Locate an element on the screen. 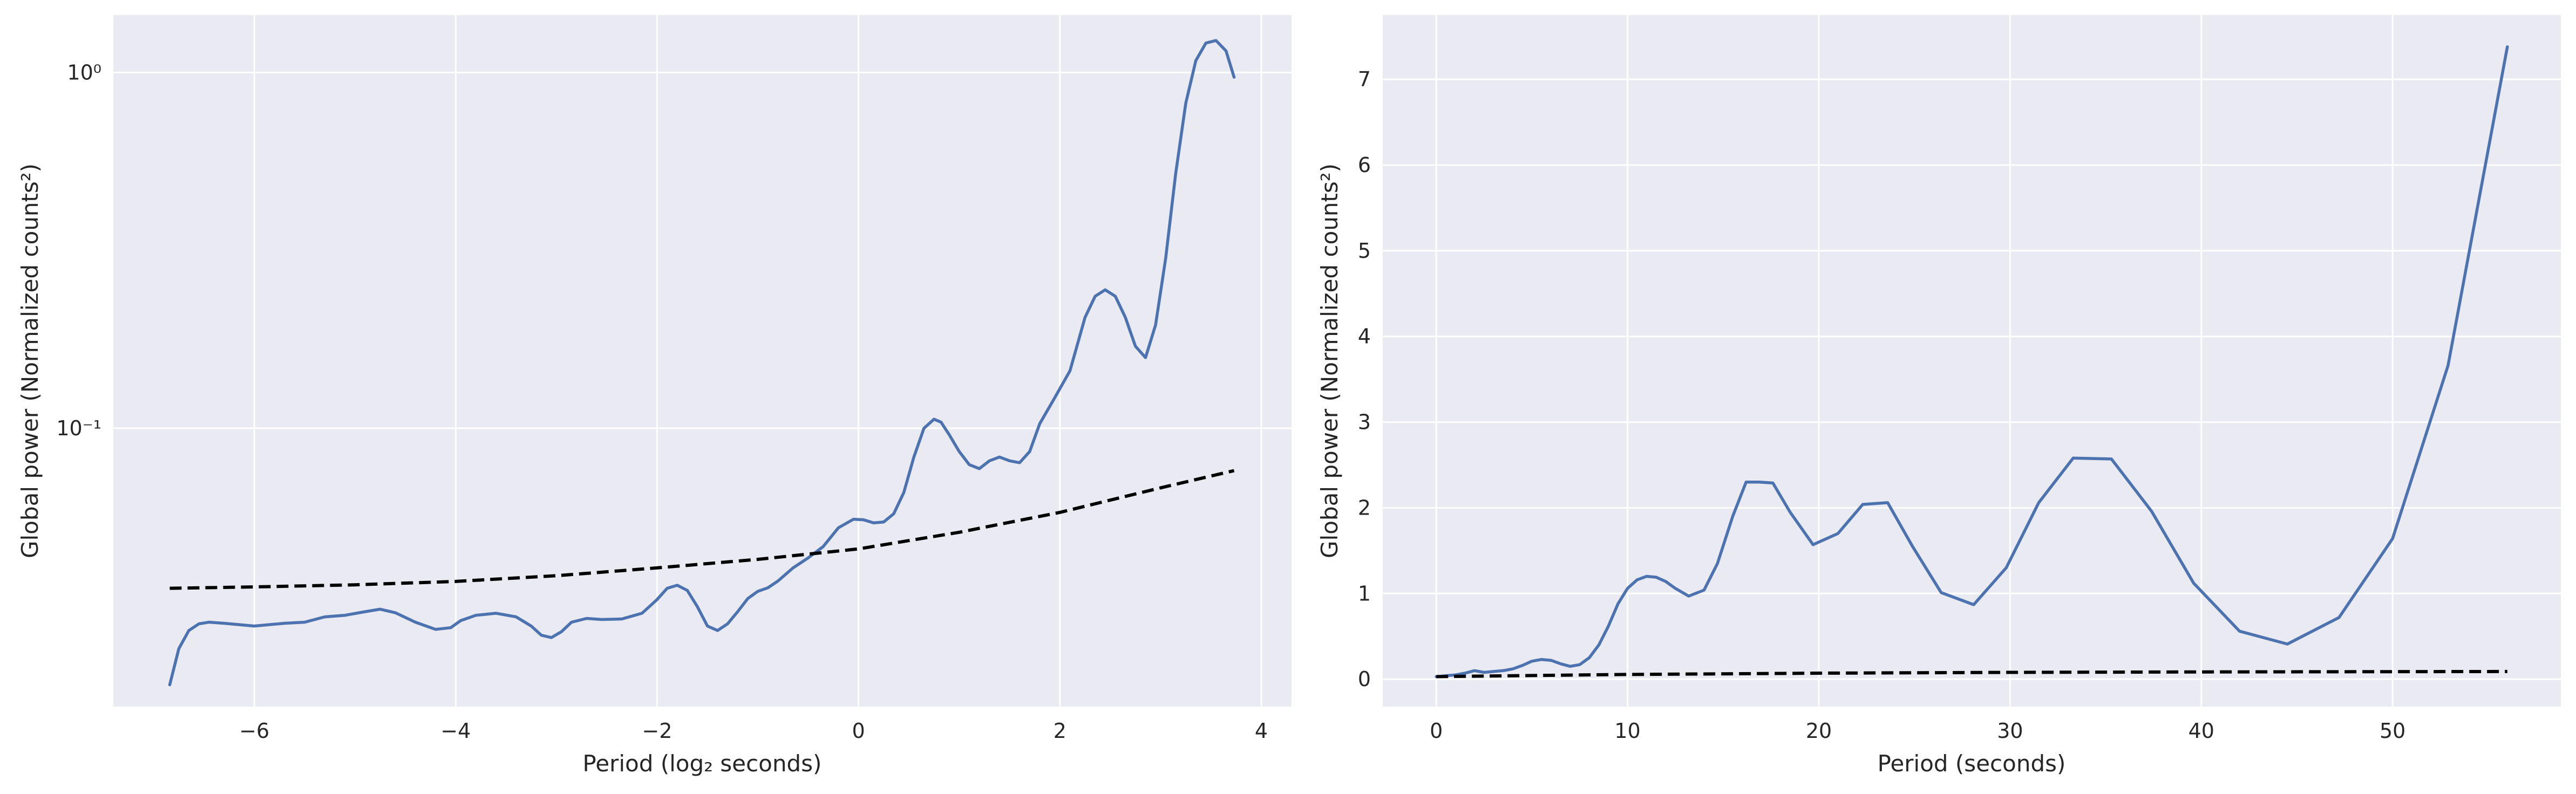 The width and height of the screenshot is (2576, 794). left-y-axis-label: Global power (Normalized counts²) is located at coordinates (30, 360).